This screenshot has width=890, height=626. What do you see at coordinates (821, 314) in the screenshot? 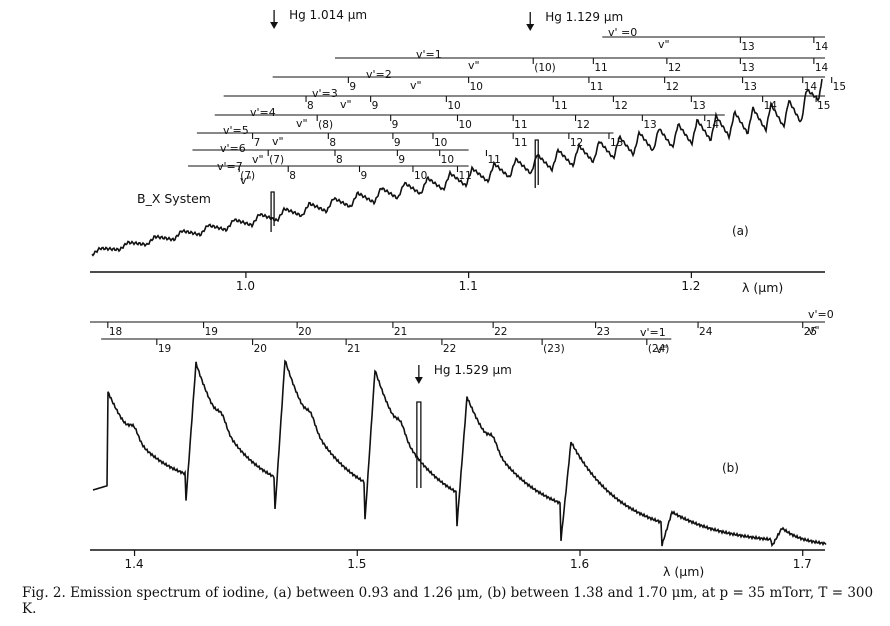
I see `band-row-label-b: v'=0` at bounding box center [821, 314].